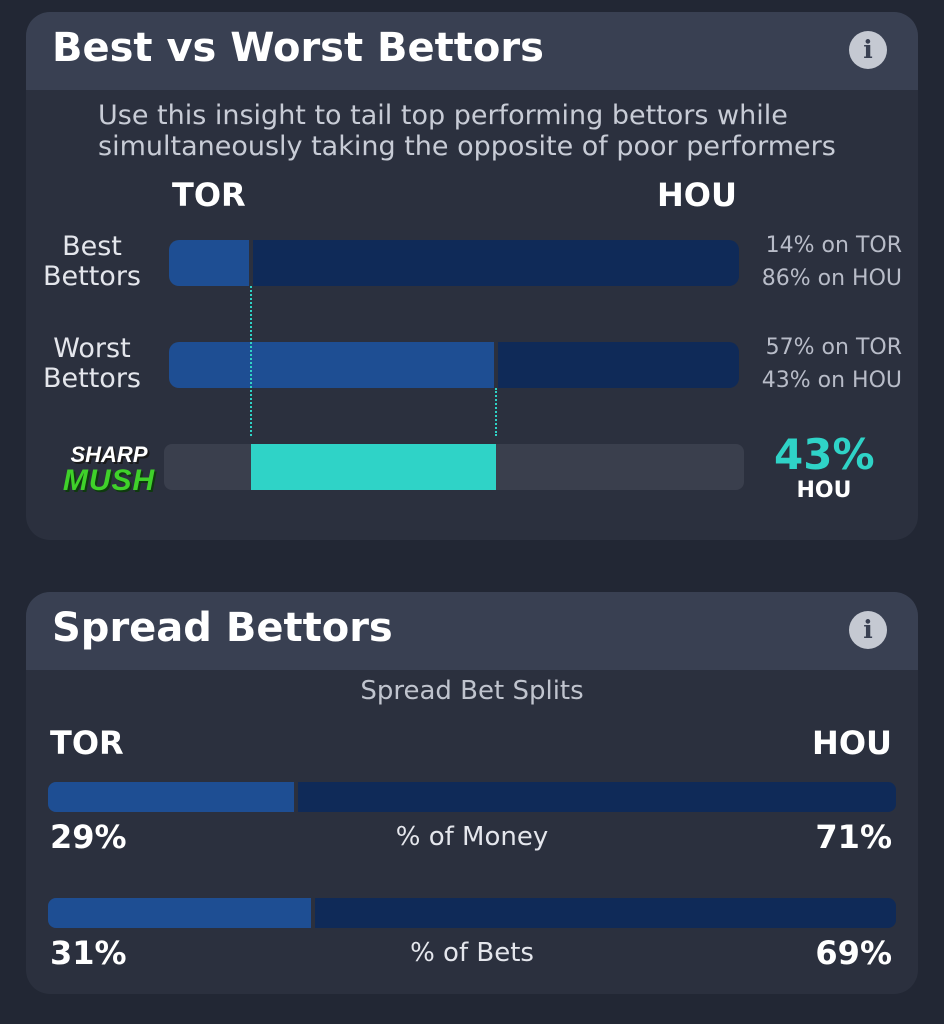 Image resolution: width=944 pixels, height=1024 pixels. What do you see at coordinates (109, 454) in the screenshot?
I see `logo-top-text: SHARP` at bounding box center [109, 454].